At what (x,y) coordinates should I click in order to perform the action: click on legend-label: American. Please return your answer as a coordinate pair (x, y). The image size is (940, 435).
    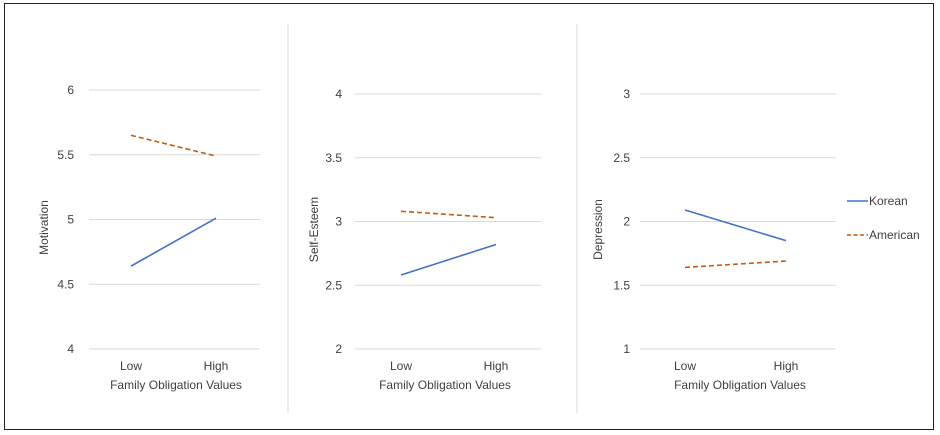
    Looking at the image, I should click on (894, 235).